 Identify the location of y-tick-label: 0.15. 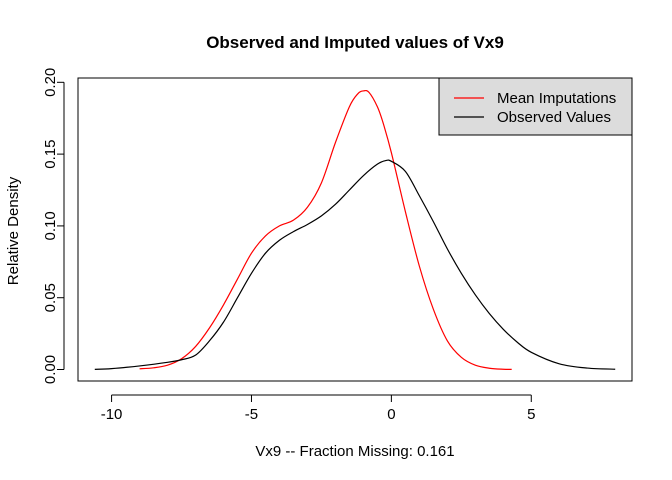
(50, 154).